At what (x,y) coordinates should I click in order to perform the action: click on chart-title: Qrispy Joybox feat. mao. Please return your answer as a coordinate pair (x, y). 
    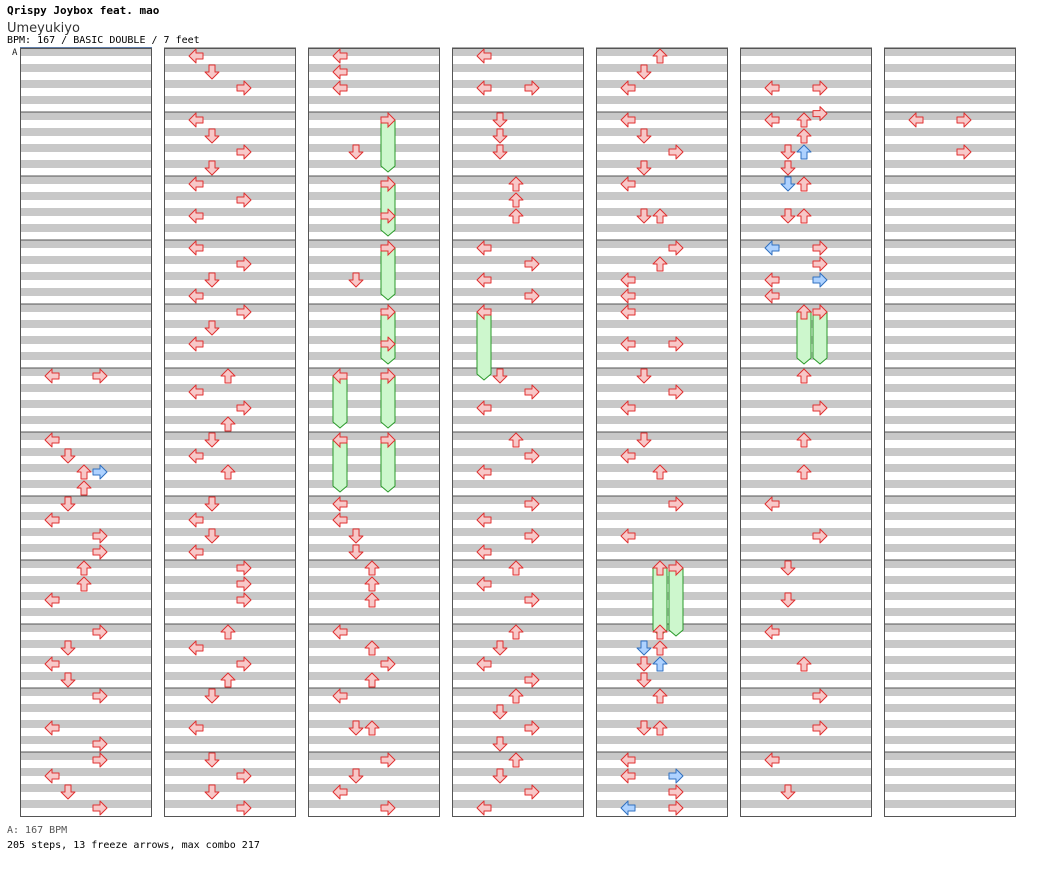
    Looking at the image, I should click on (83, 10).